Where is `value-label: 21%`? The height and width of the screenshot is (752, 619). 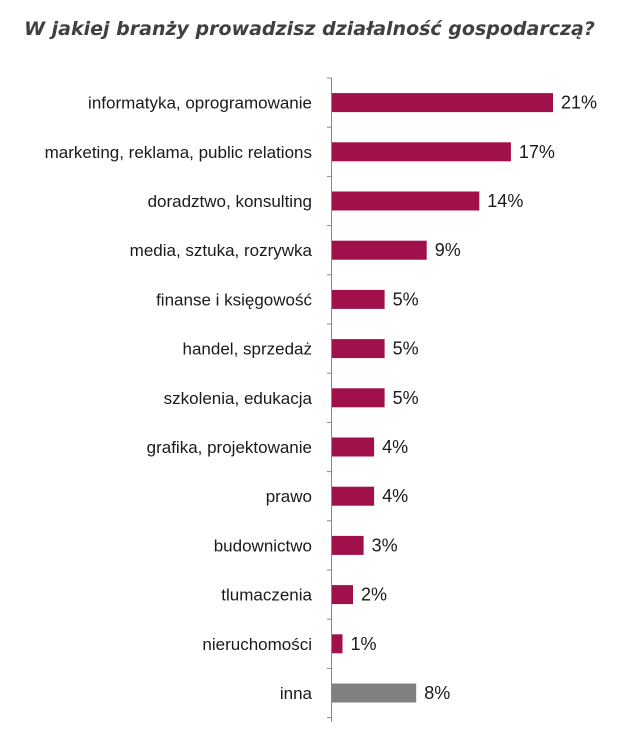
value-label: 21% is located at coordinates (579, 103).